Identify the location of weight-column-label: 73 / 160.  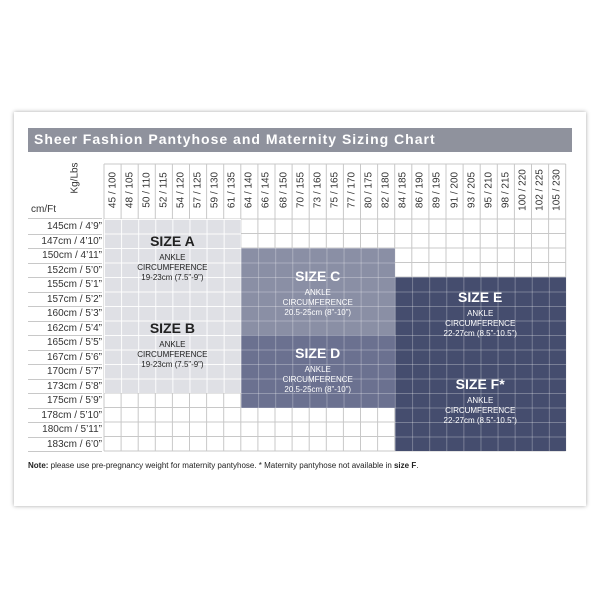
(318, 190).